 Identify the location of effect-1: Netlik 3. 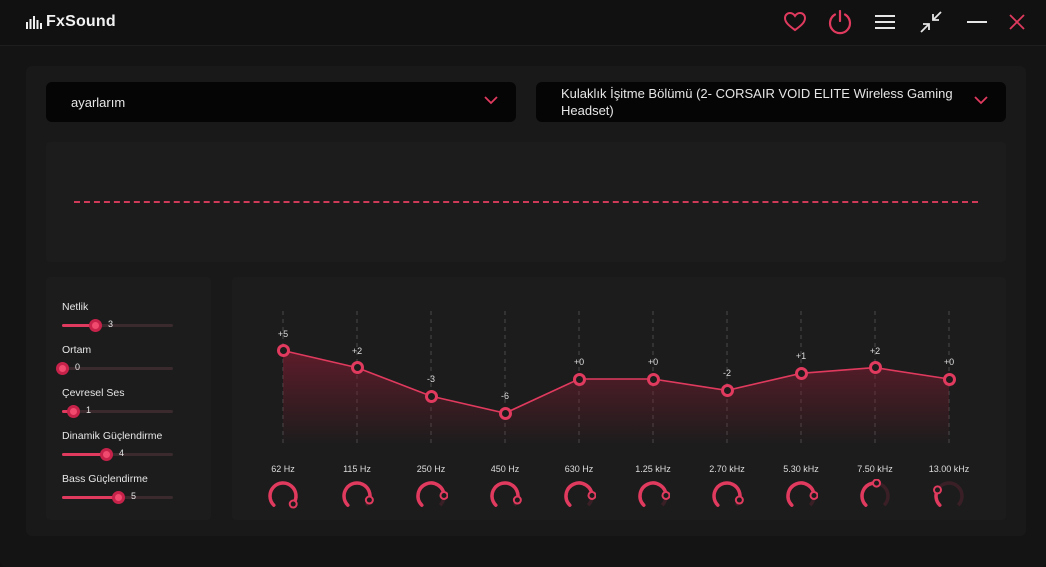
(132, 319).